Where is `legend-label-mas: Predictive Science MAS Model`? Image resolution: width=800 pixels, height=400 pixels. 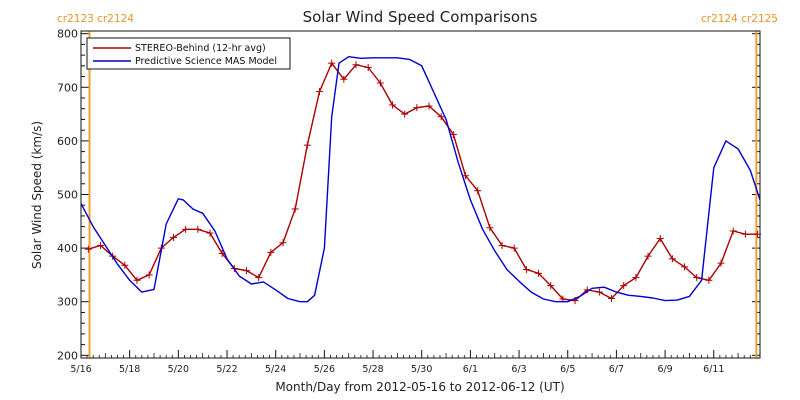
legend-label-mas: Predictive Science MAS Model is located at coordinates (206, 61).